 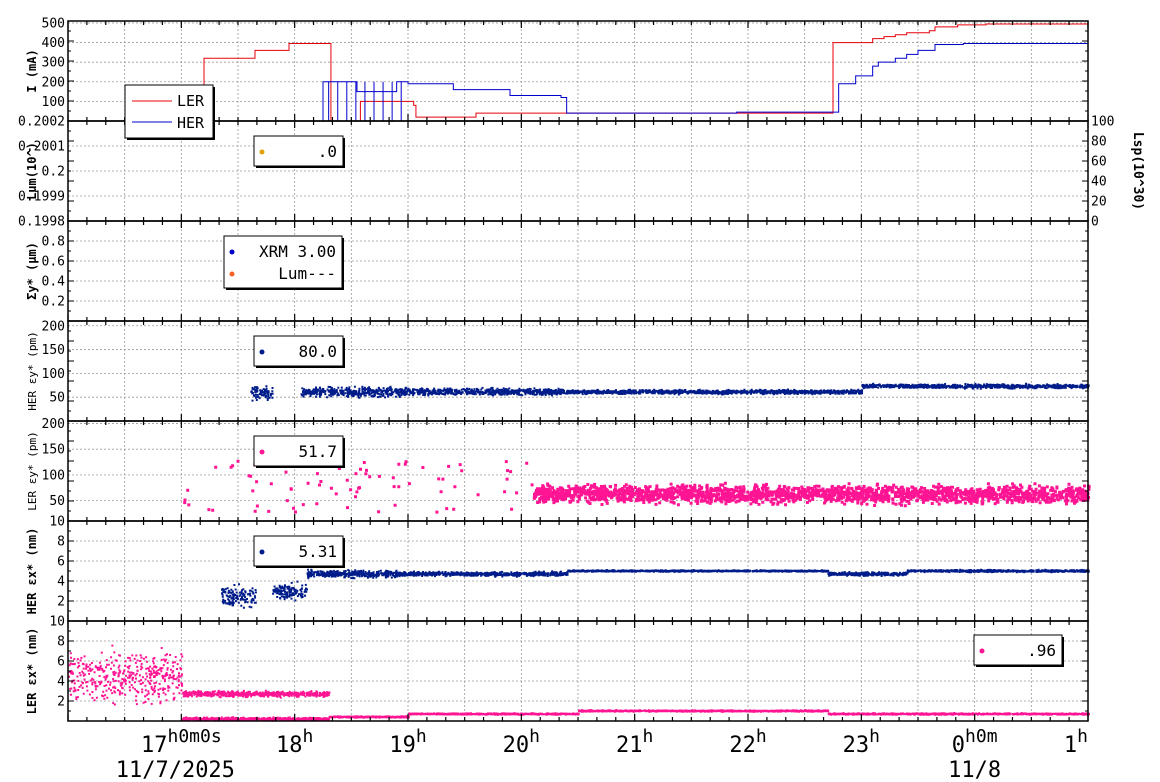 What do you see at coordinates (521, 742) in the screenshot?
I see `x-tick-label: 20h` at bounding box center [521, 742].